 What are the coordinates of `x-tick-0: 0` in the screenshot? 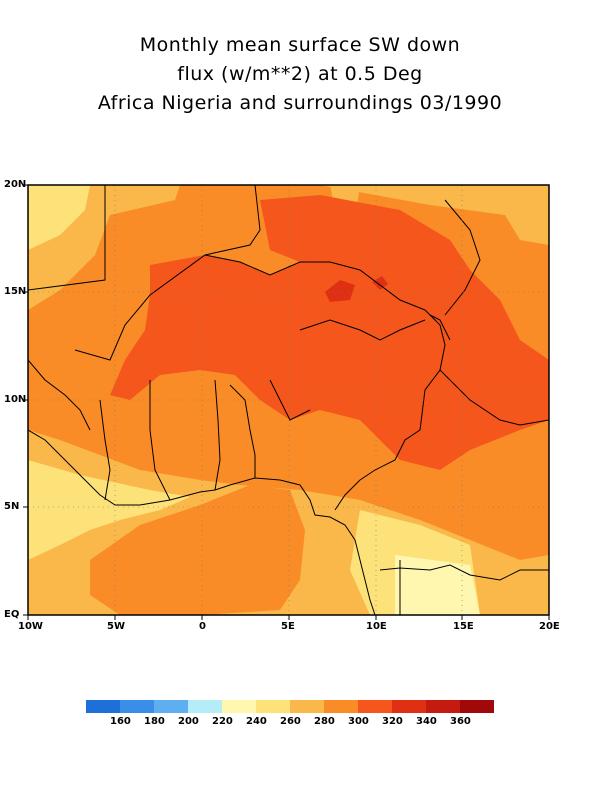 It's located at (202, 626).